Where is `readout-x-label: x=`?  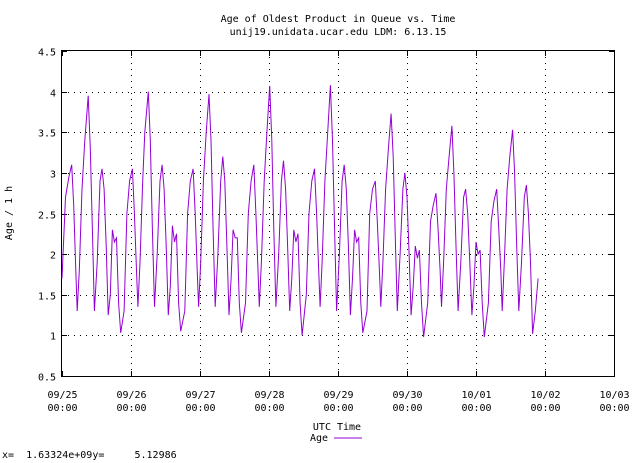
readout-x-label: x= is located at coordinates (8, 455).